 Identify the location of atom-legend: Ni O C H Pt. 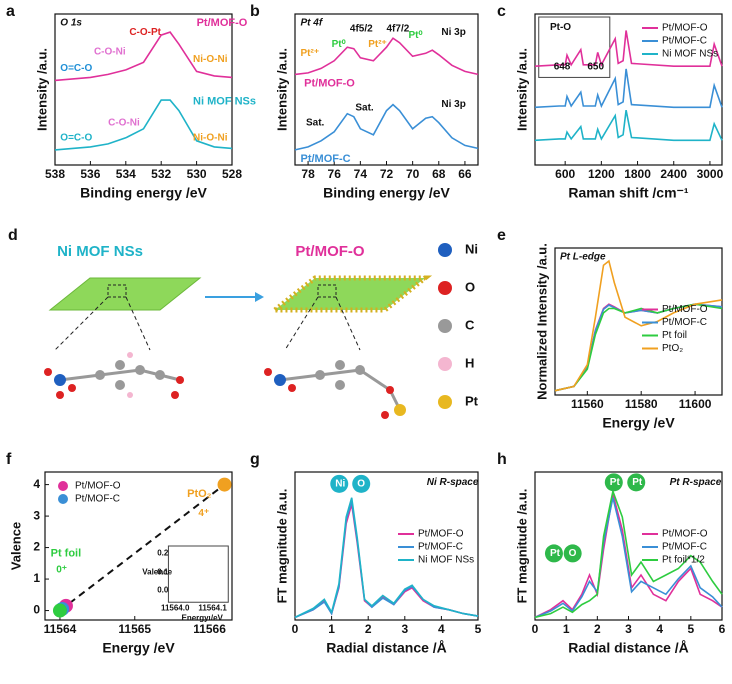
(458, 325).